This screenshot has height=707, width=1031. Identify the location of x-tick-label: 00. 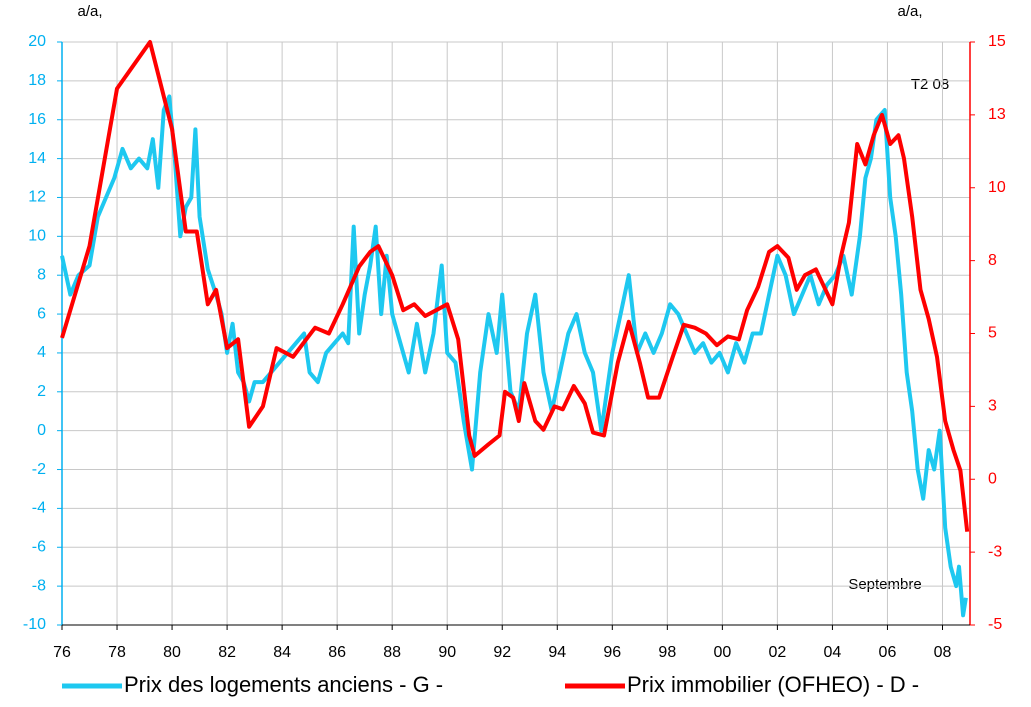
(722, 652).